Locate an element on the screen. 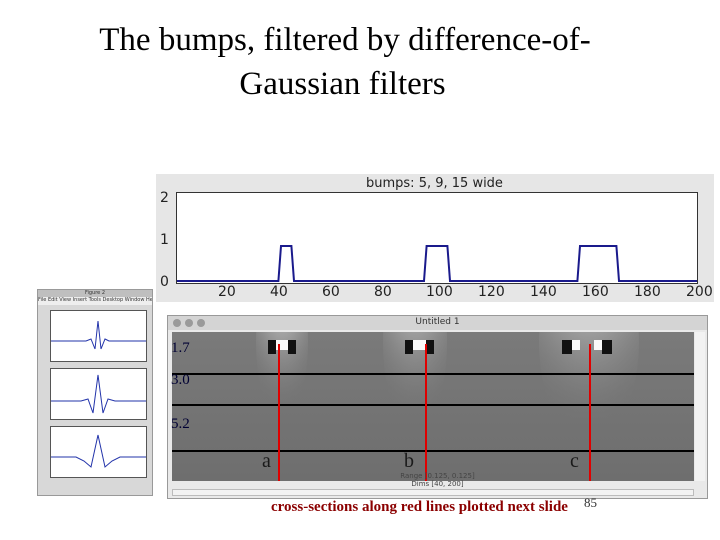 The height and width of the screenshot is (540, 720). mini-plot-2-curve is located at coordinates (98, 394).